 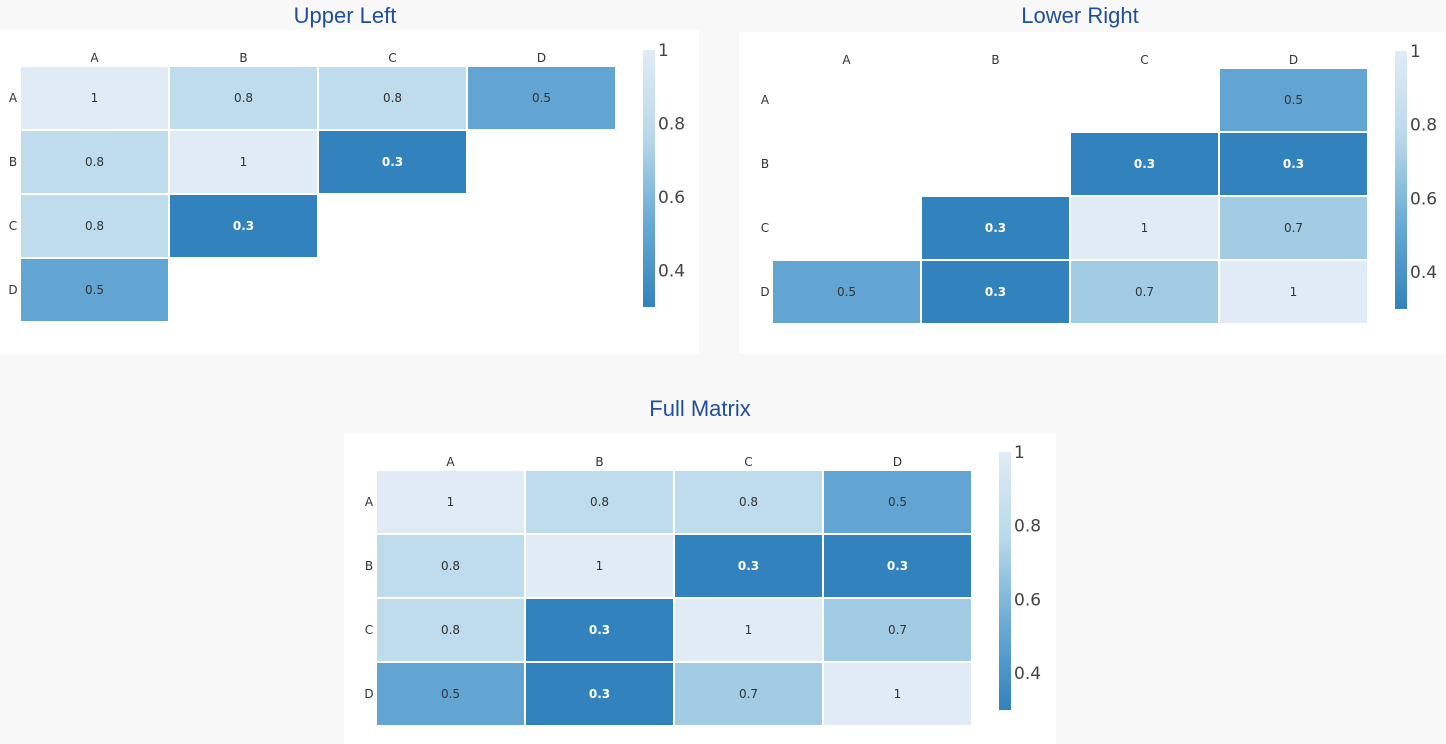 I want to click on colorbar-tick-label: 0.8, so click(x=1027, y=527).